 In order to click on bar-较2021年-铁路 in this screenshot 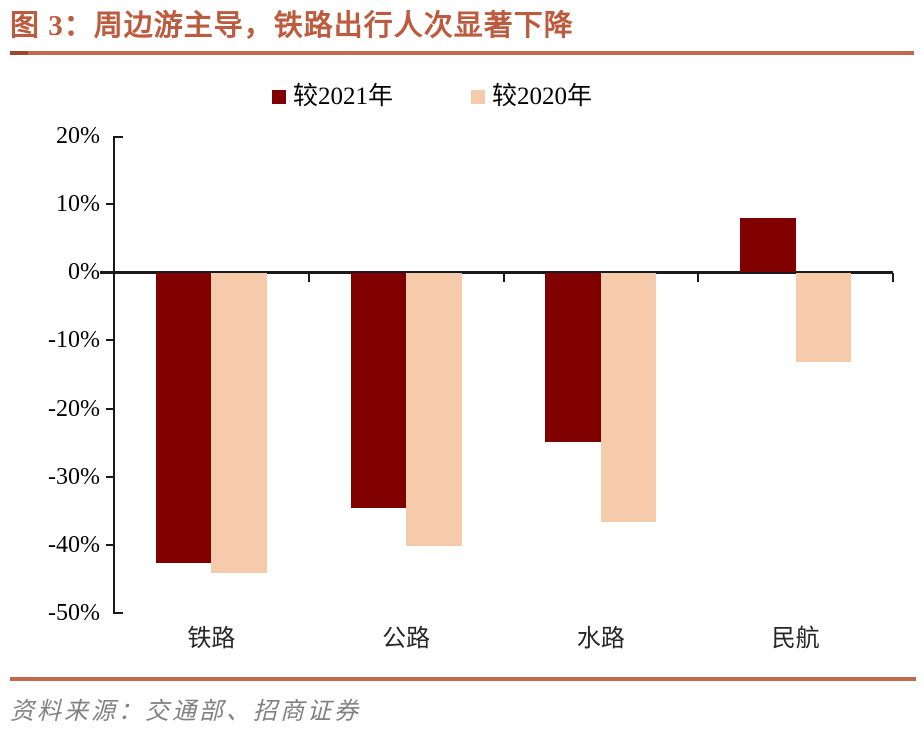, I will do `click(183, 418)`.